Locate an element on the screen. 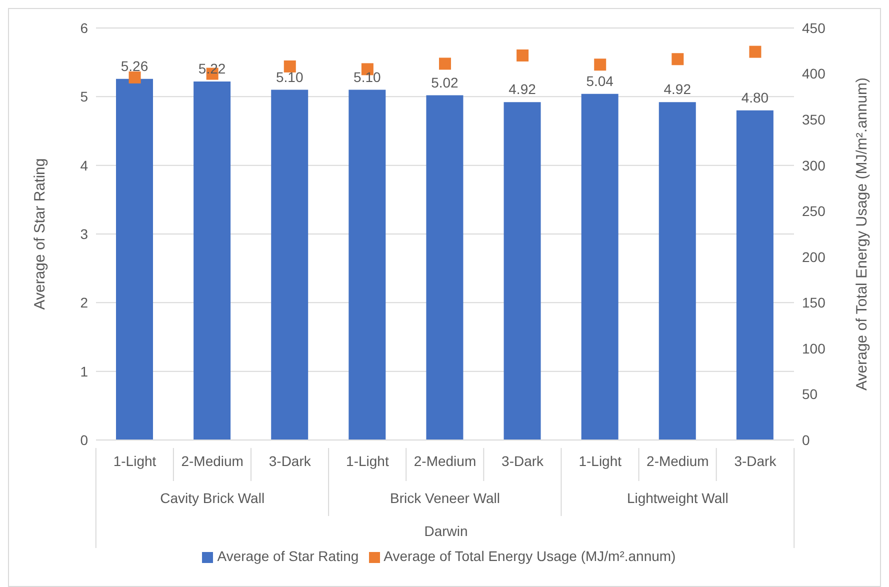 Image resolution: width=889 pixels, height=587 pixels. data-label: 5.26 is located at coordinates (134, 66).